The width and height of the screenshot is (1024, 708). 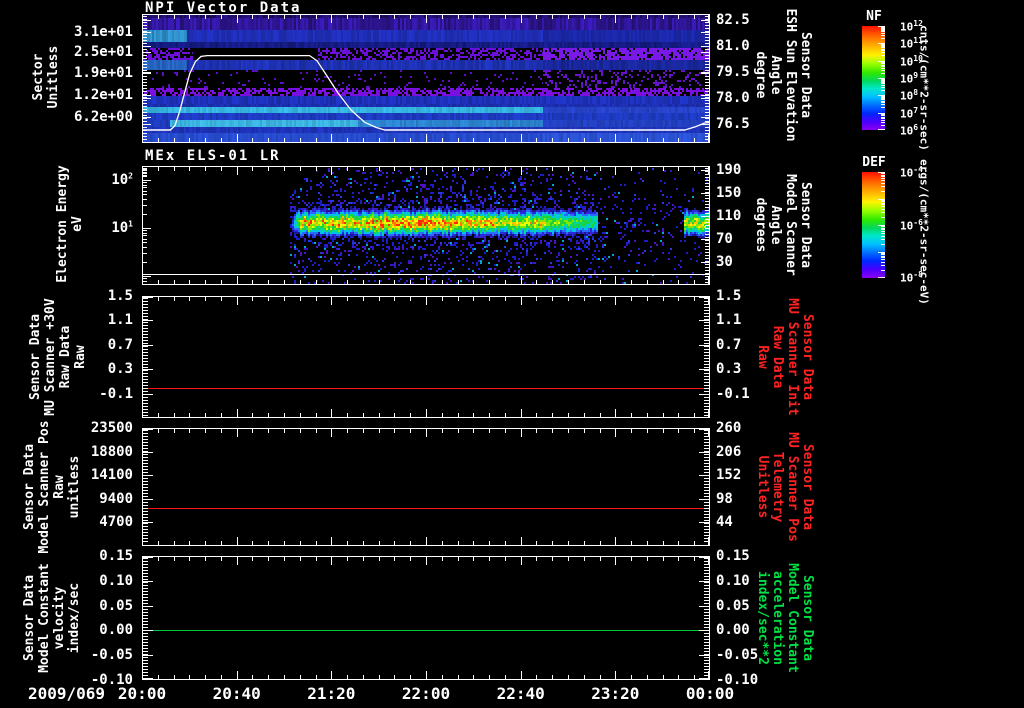 I want to click on mu_30v-right-ytick: 1.1, so click(x=729, y=320).